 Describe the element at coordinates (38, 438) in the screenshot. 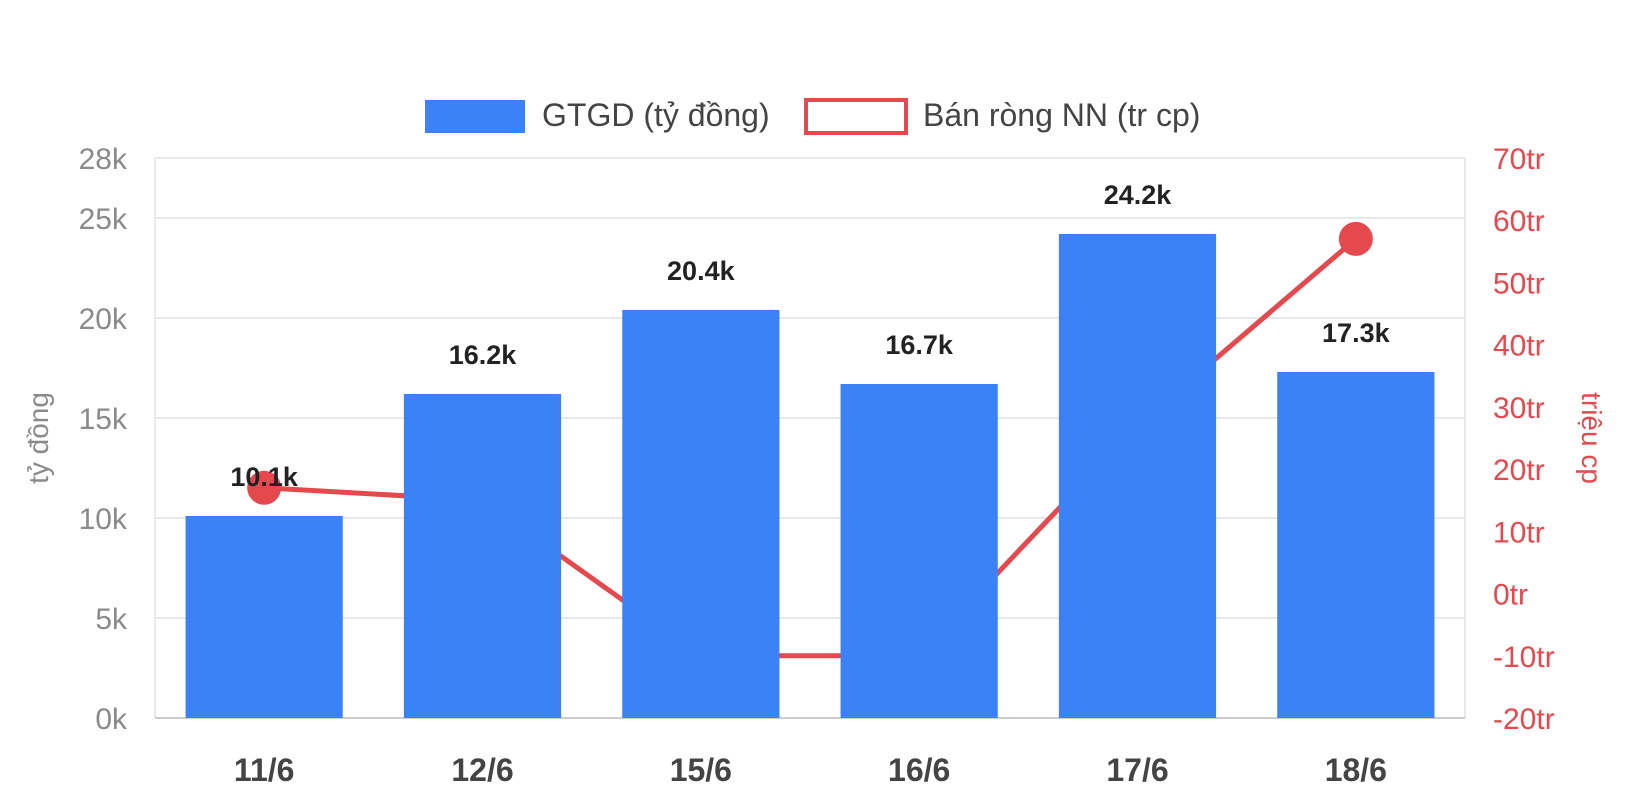

I see `left-axis-title: tỷ đồng` at that location.